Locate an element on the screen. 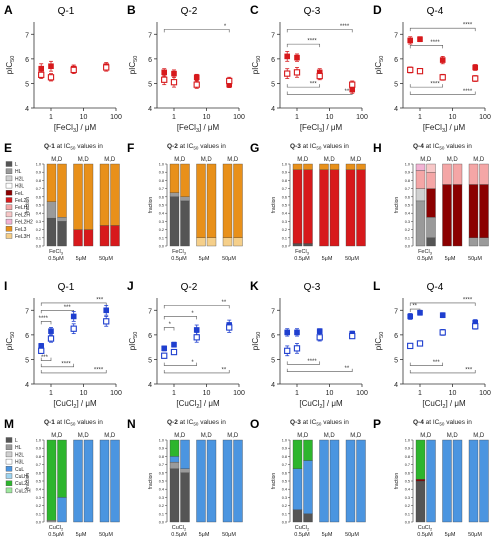 The image size is (493, 550). x-tick-label: 100 is located at coordinates (116, 117).